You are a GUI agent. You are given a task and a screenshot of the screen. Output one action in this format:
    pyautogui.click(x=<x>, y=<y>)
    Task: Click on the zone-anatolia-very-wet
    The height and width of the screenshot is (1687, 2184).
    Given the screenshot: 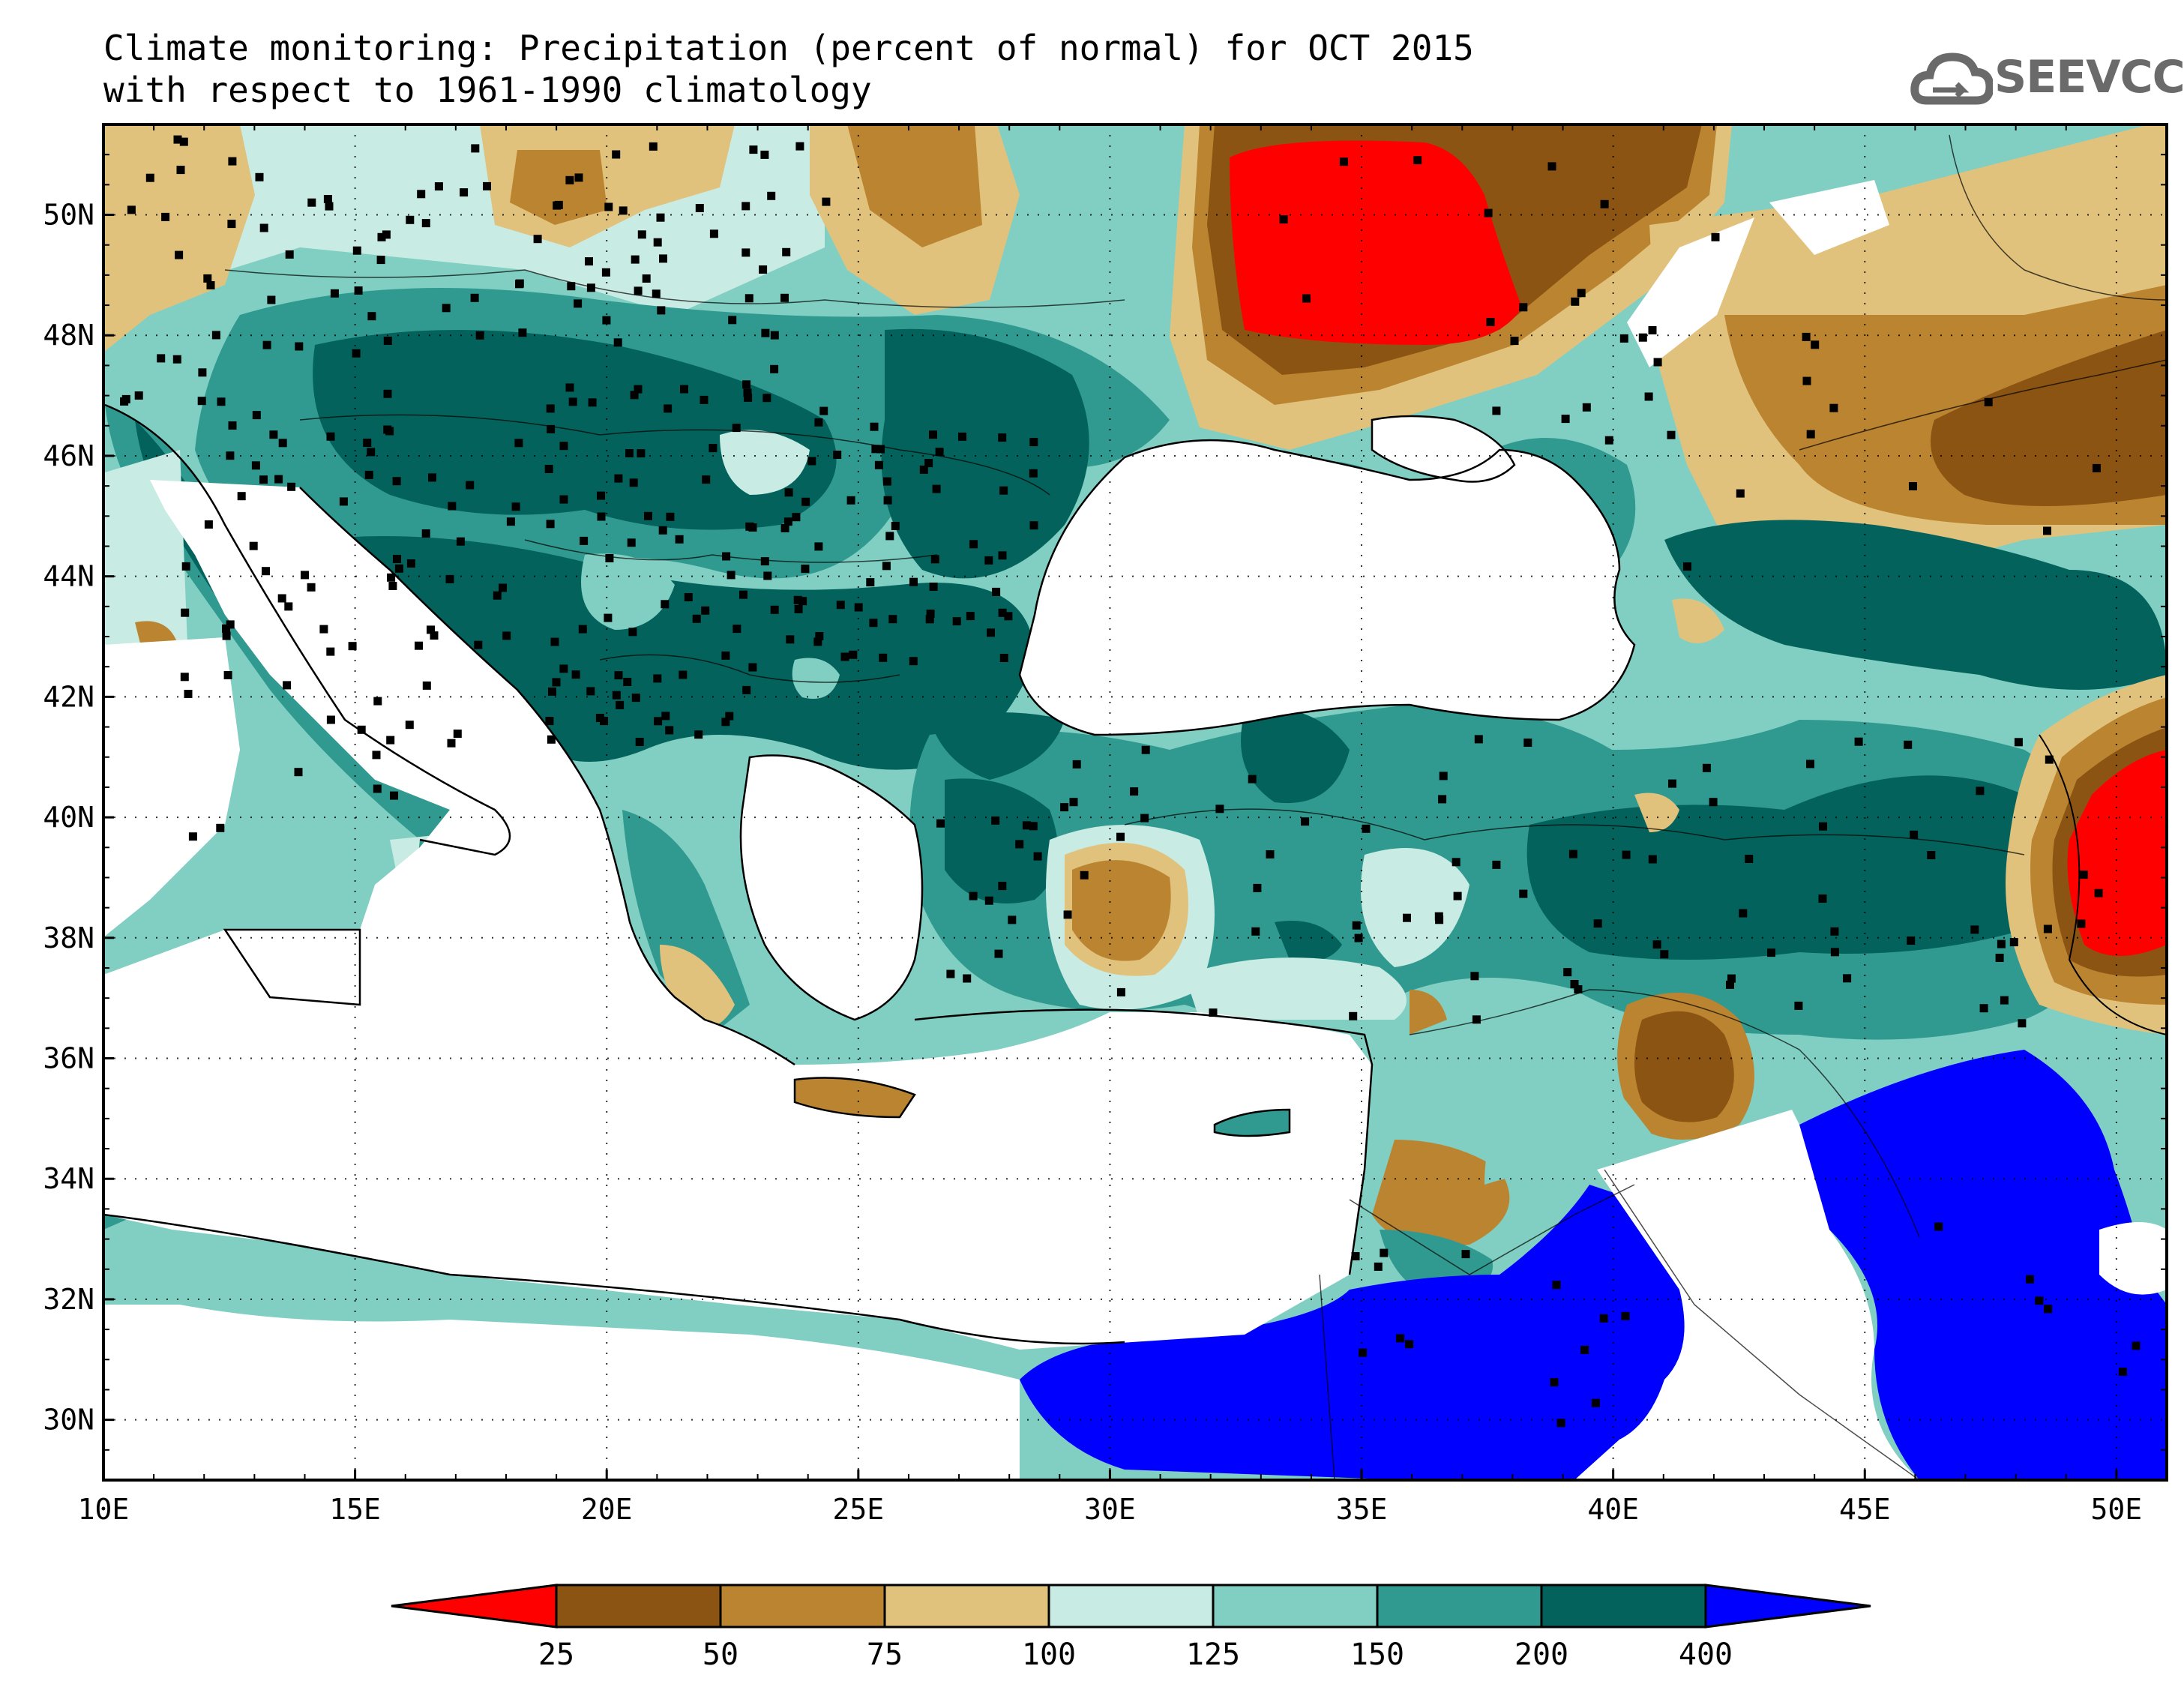 What is the action you would take?
    pyautogui.click(x=1511, y=872)
    